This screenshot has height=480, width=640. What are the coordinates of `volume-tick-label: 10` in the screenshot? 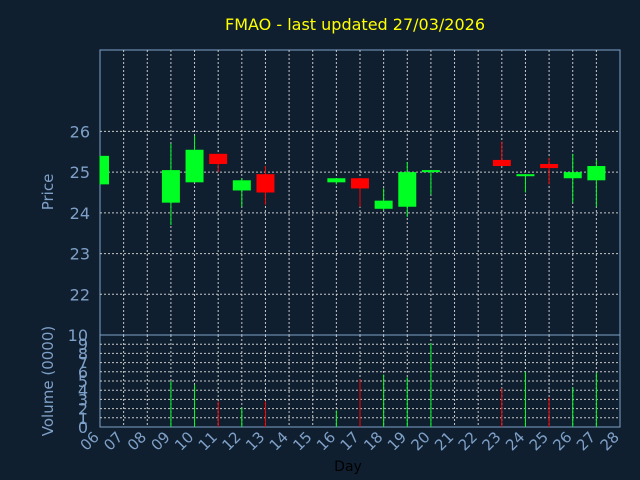 It's located at (78, 335).